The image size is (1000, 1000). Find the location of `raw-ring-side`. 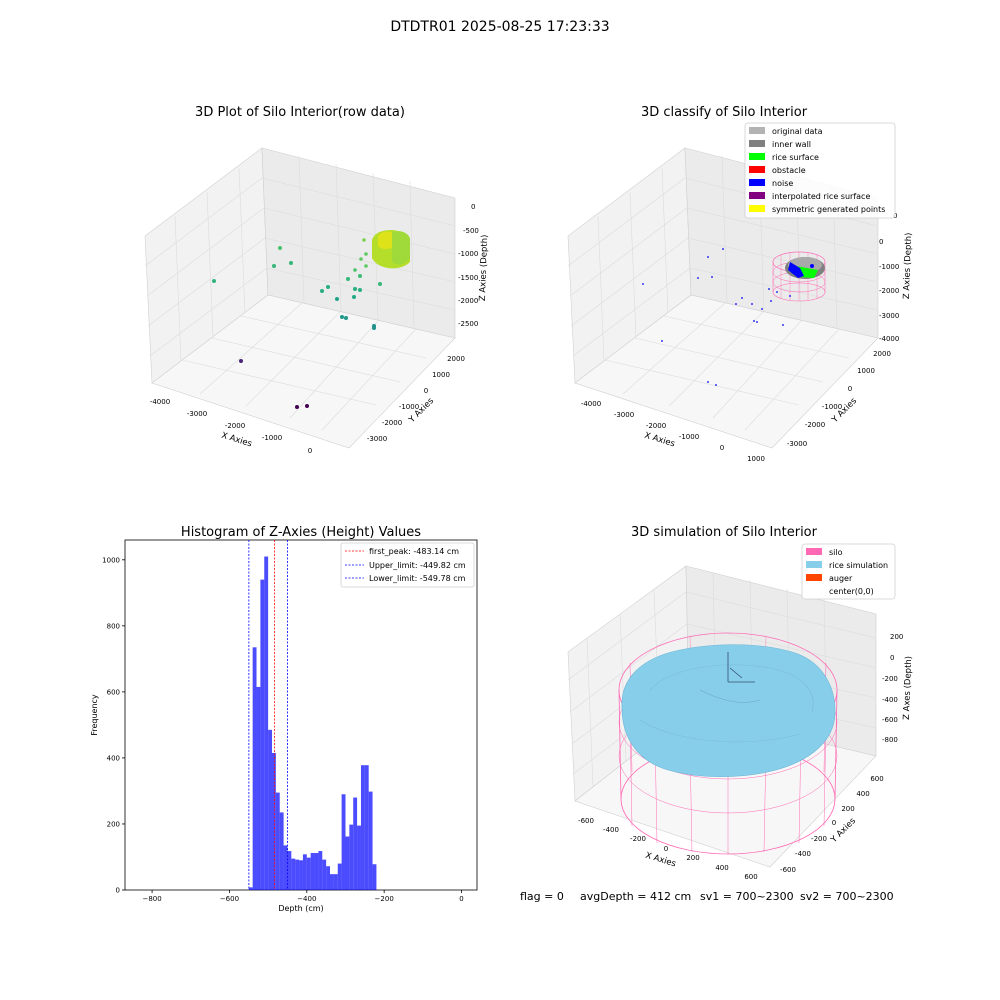

raw-ring-side is located at coordinates (401, 248).